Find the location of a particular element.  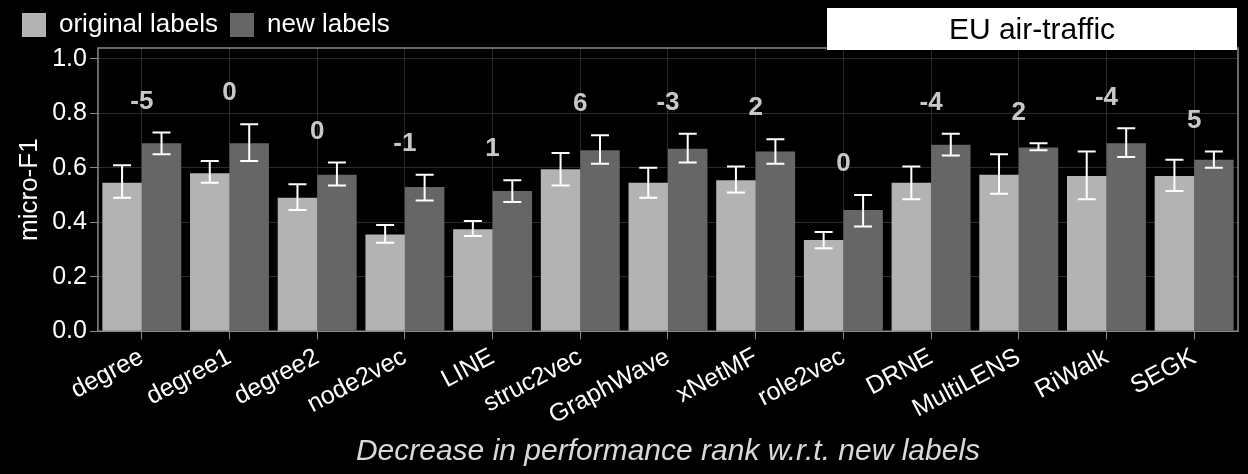

annotation: -1 is located at coordinates (405, 141).